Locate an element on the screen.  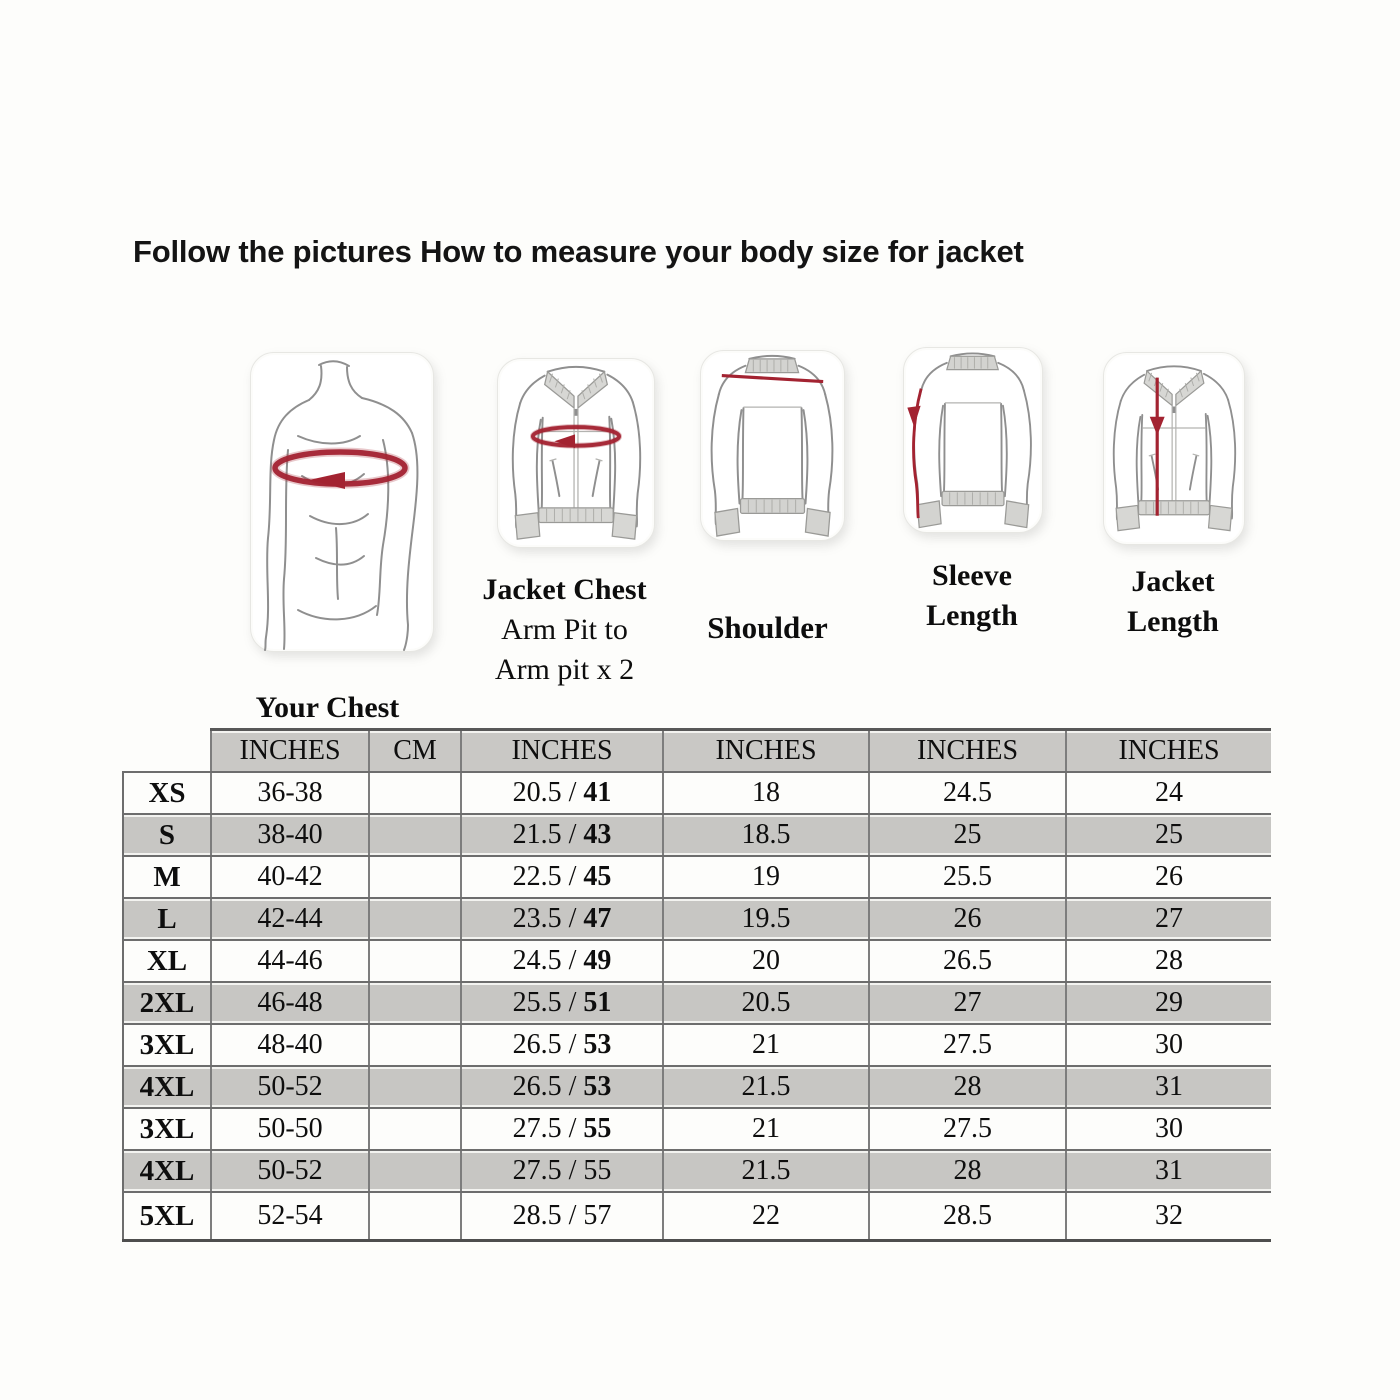
length-cell: 28 is located at coordinates (1168, 961).